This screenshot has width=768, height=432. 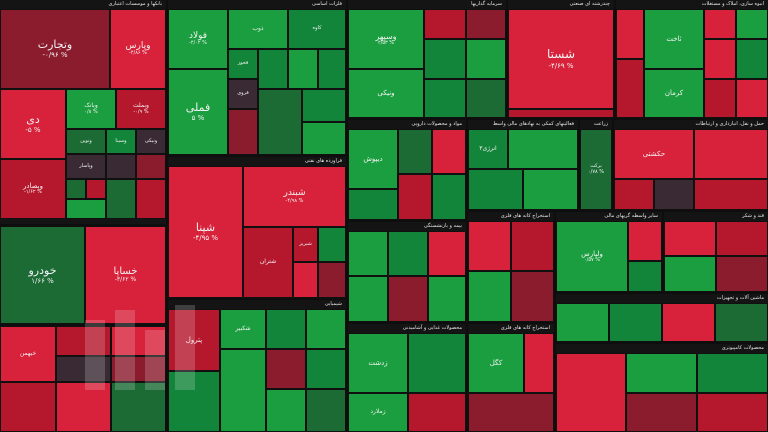 I want to click on stock-tile: شستا -۴/۶۹ %, so click(x=561, y=59).